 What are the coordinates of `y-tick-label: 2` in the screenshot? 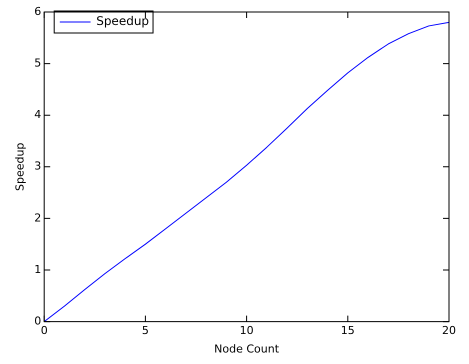 It's located at (38, 217).